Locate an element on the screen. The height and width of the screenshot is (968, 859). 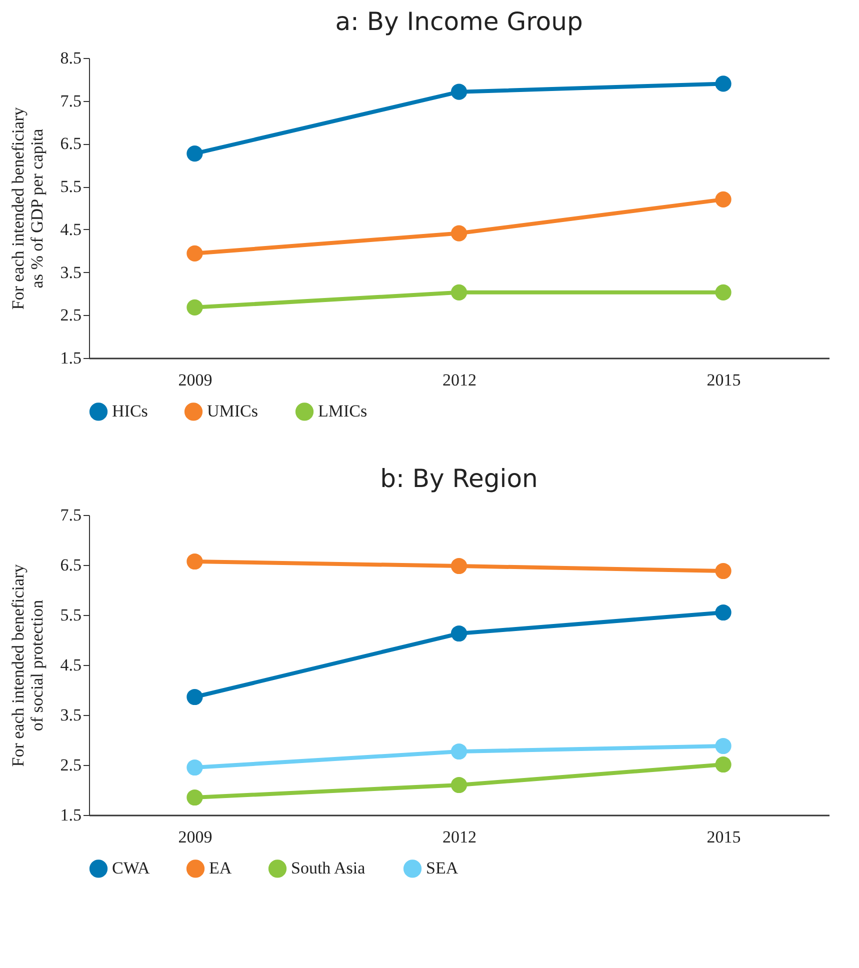
legend-label: CWA is located at coordinates (131, 868).